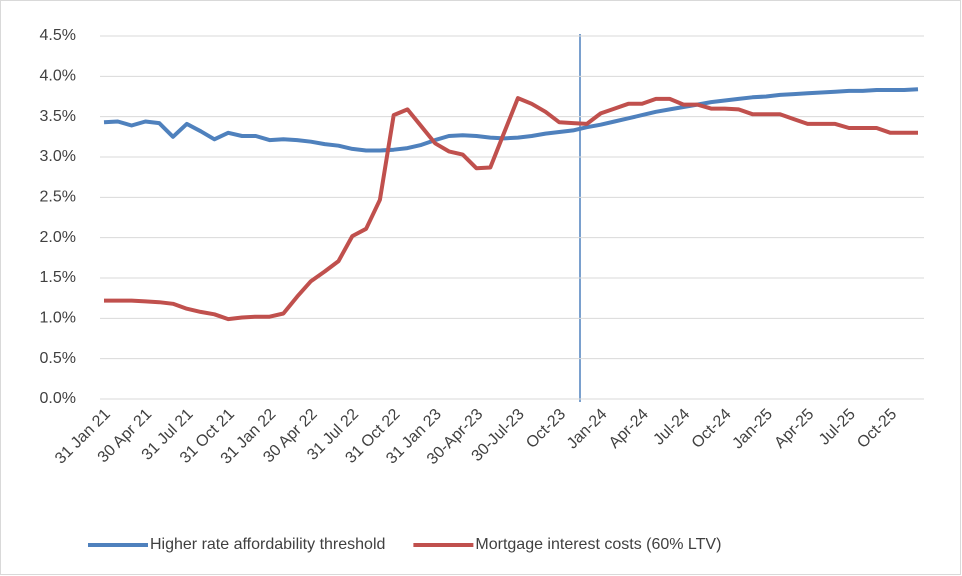 Image resolution: width=962 pixels, height=576 pixels. Describe the element at coordinates (58, 318) in the screenshot. I see `y-tick-label: 1.0%` at that location.